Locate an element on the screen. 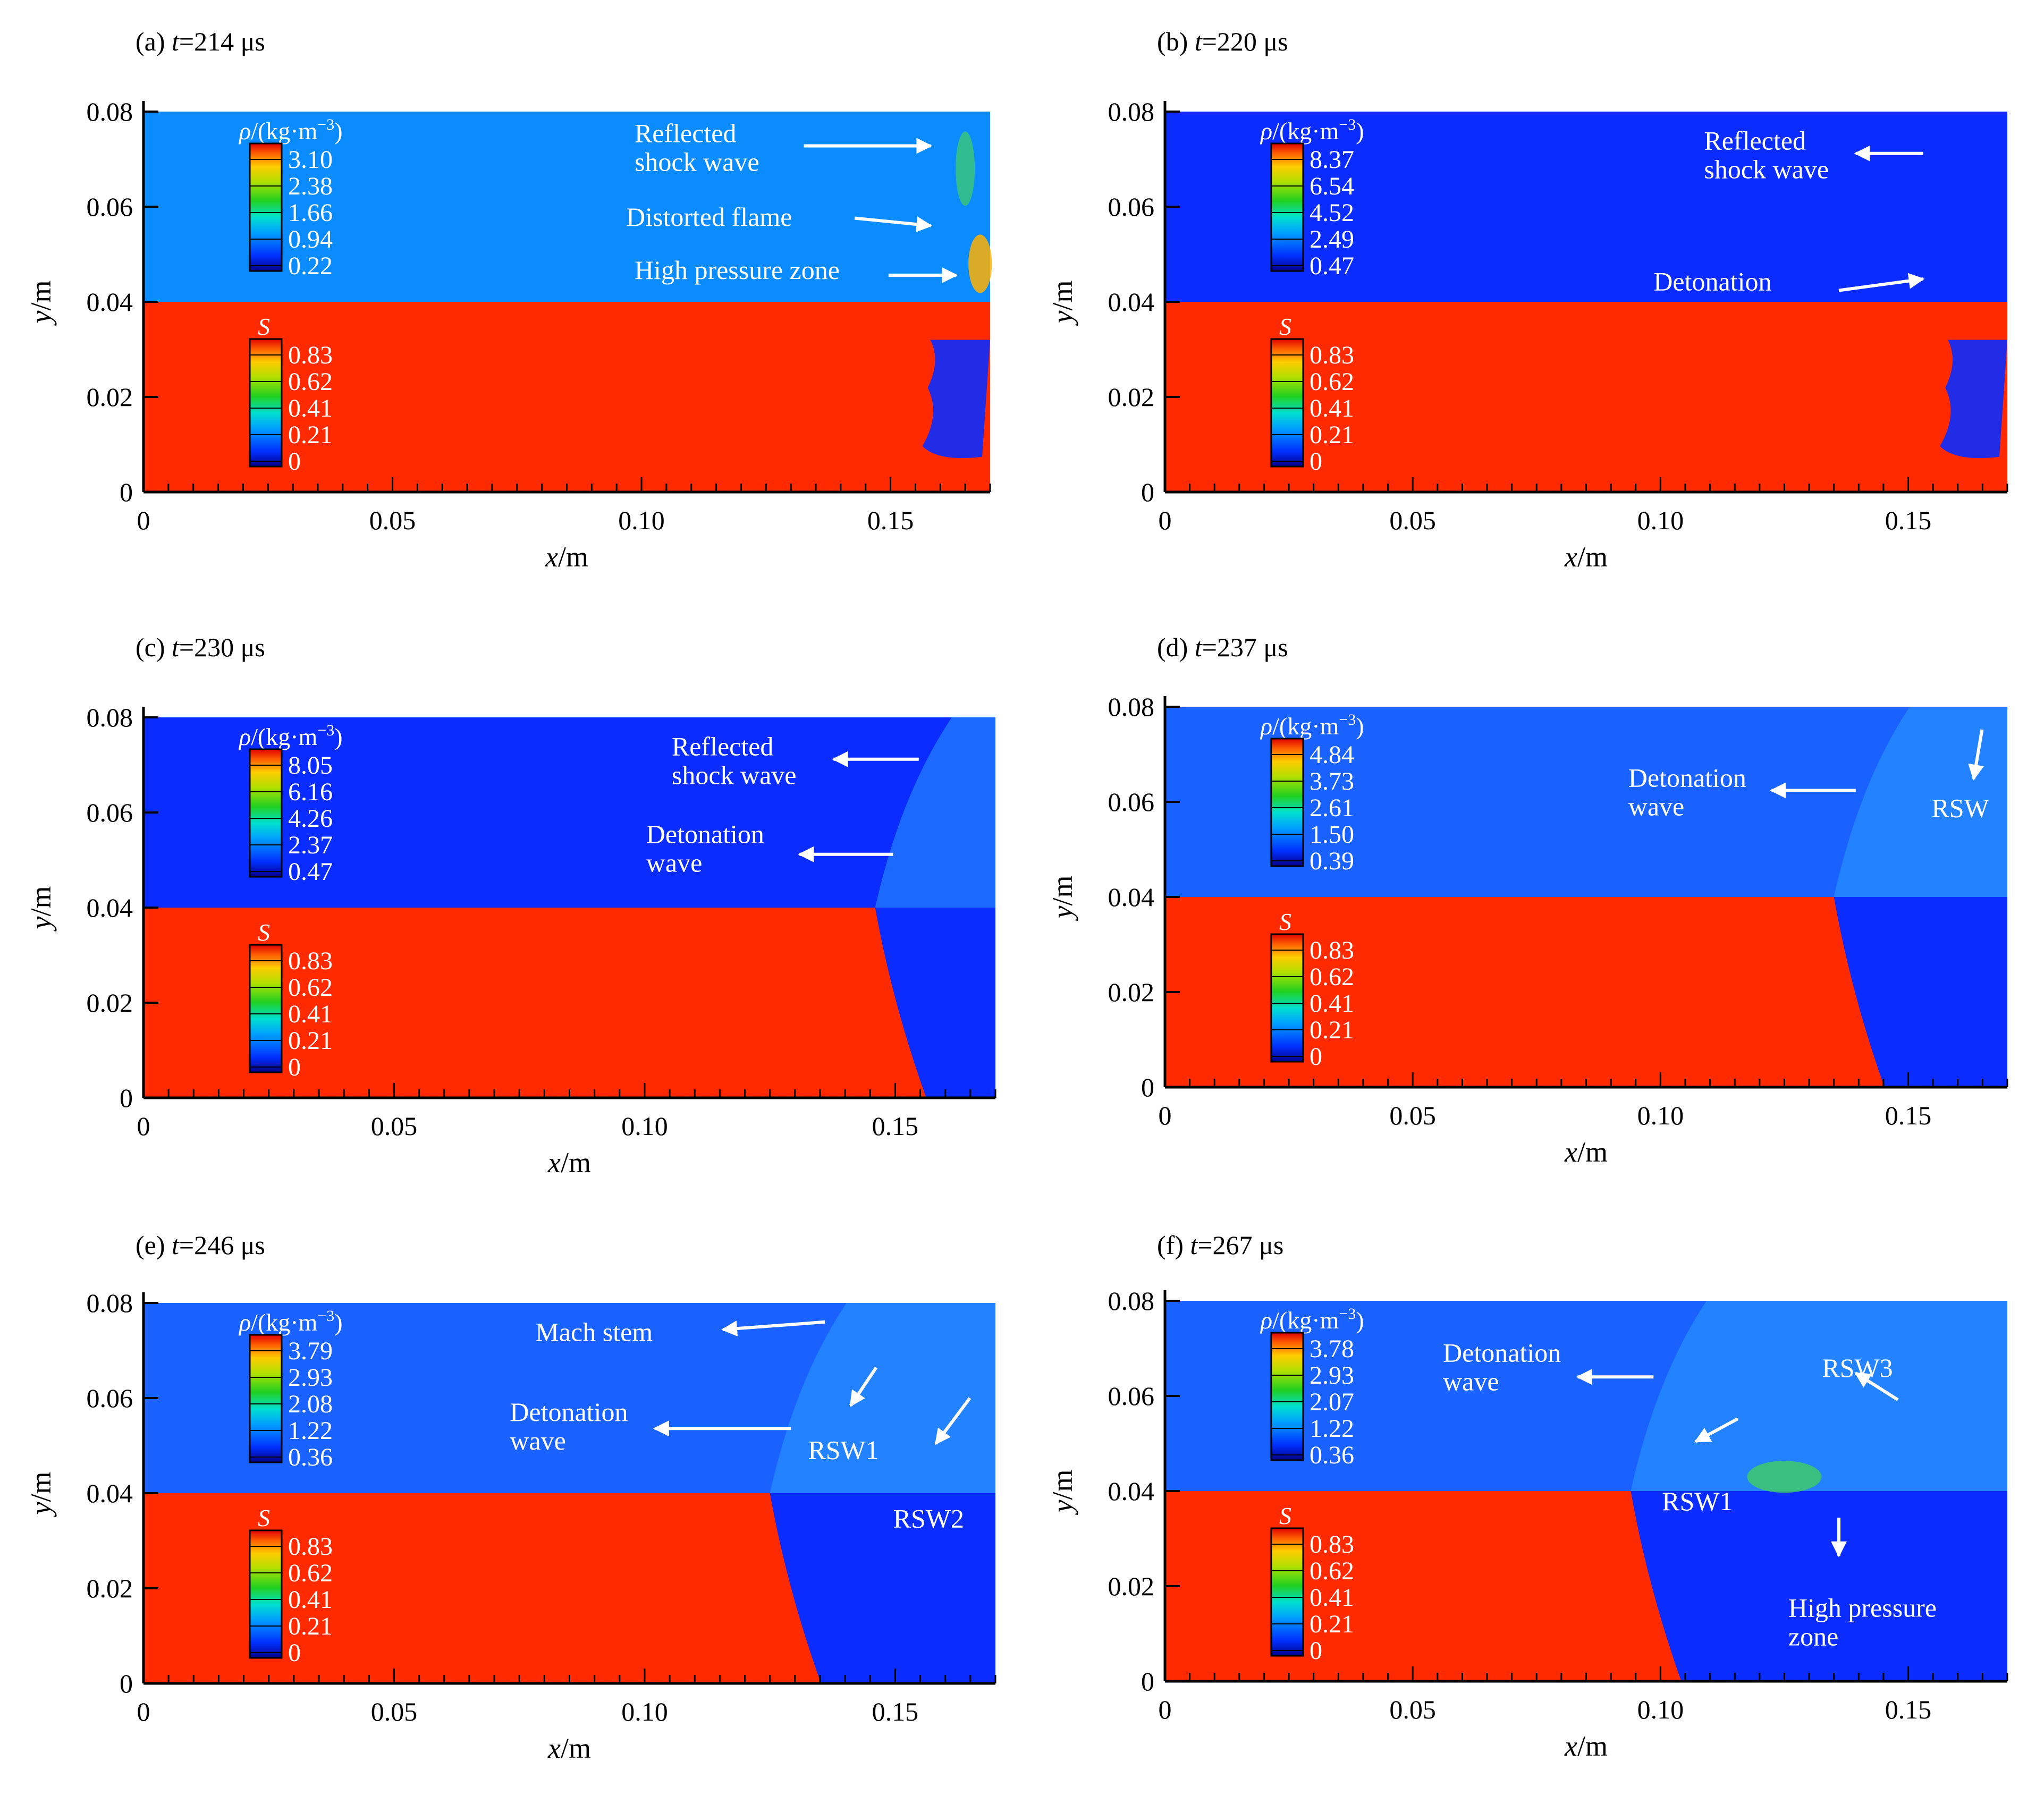 Image resolution: width=2044 pixels, height=1795 pixels. high-pressure-zone is located at coordinates (1784, 1477).